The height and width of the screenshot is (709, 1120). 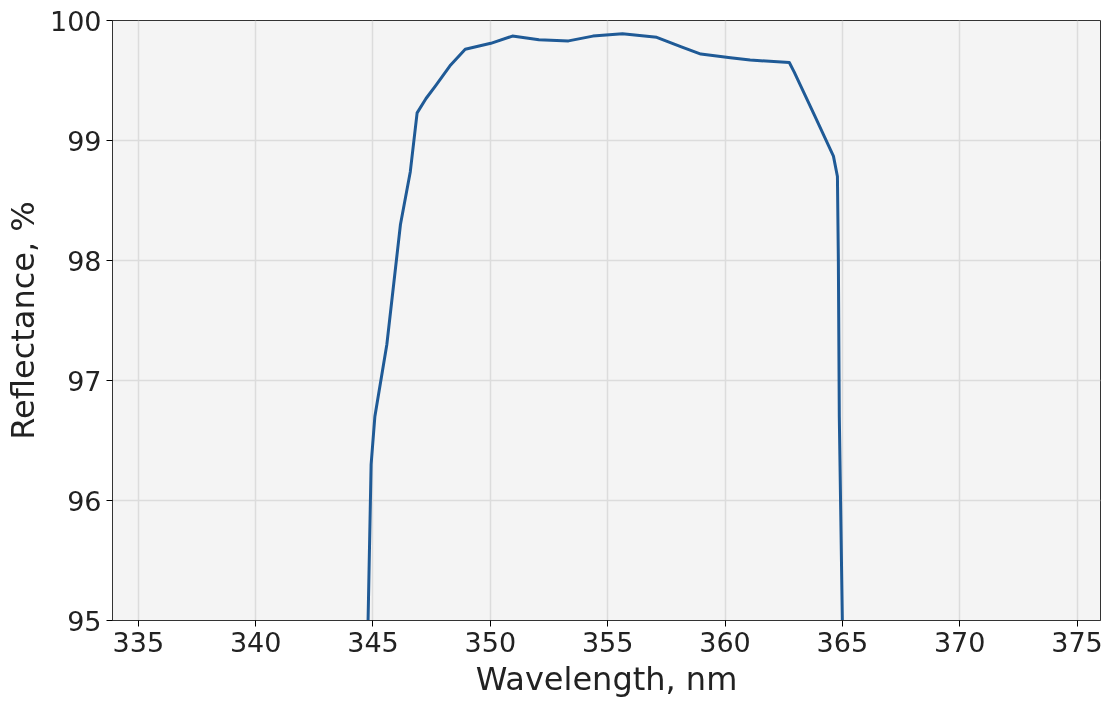 I want to click on y-tick-label: 95, so click(x=84, y=621).